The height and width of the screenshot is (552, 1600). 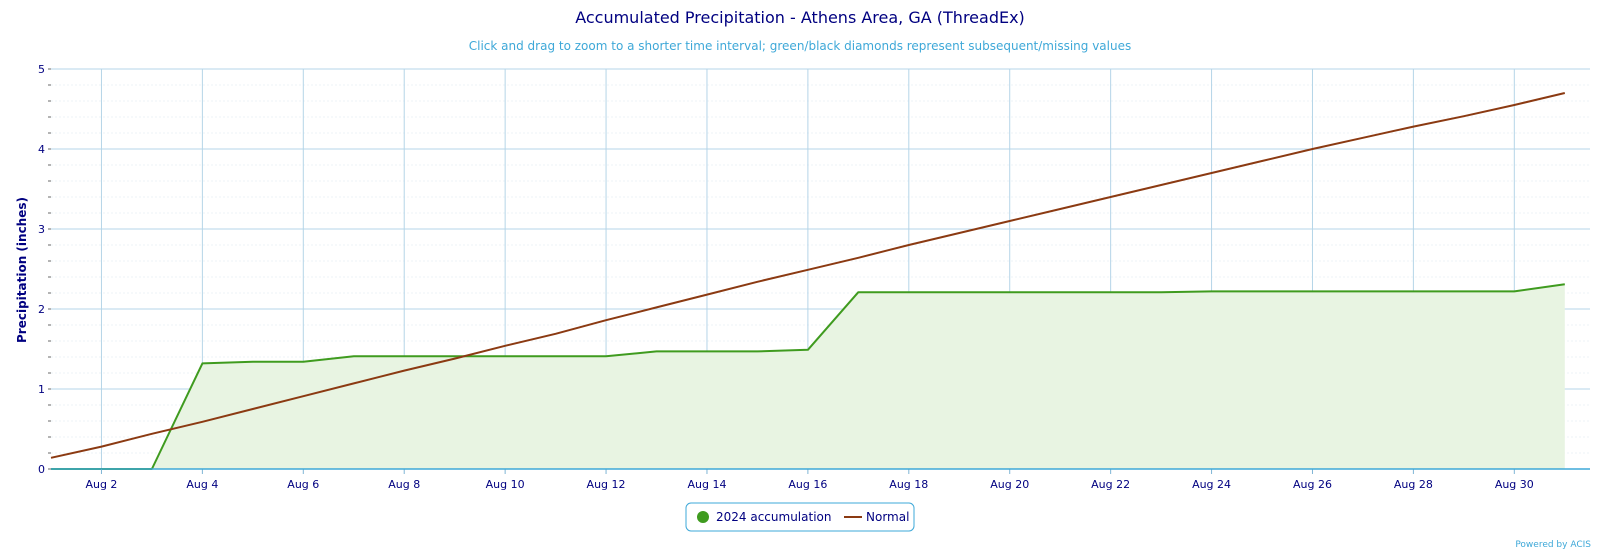 I want to click on x-tick-label: Aug 24, so click(x=1211, y=484).